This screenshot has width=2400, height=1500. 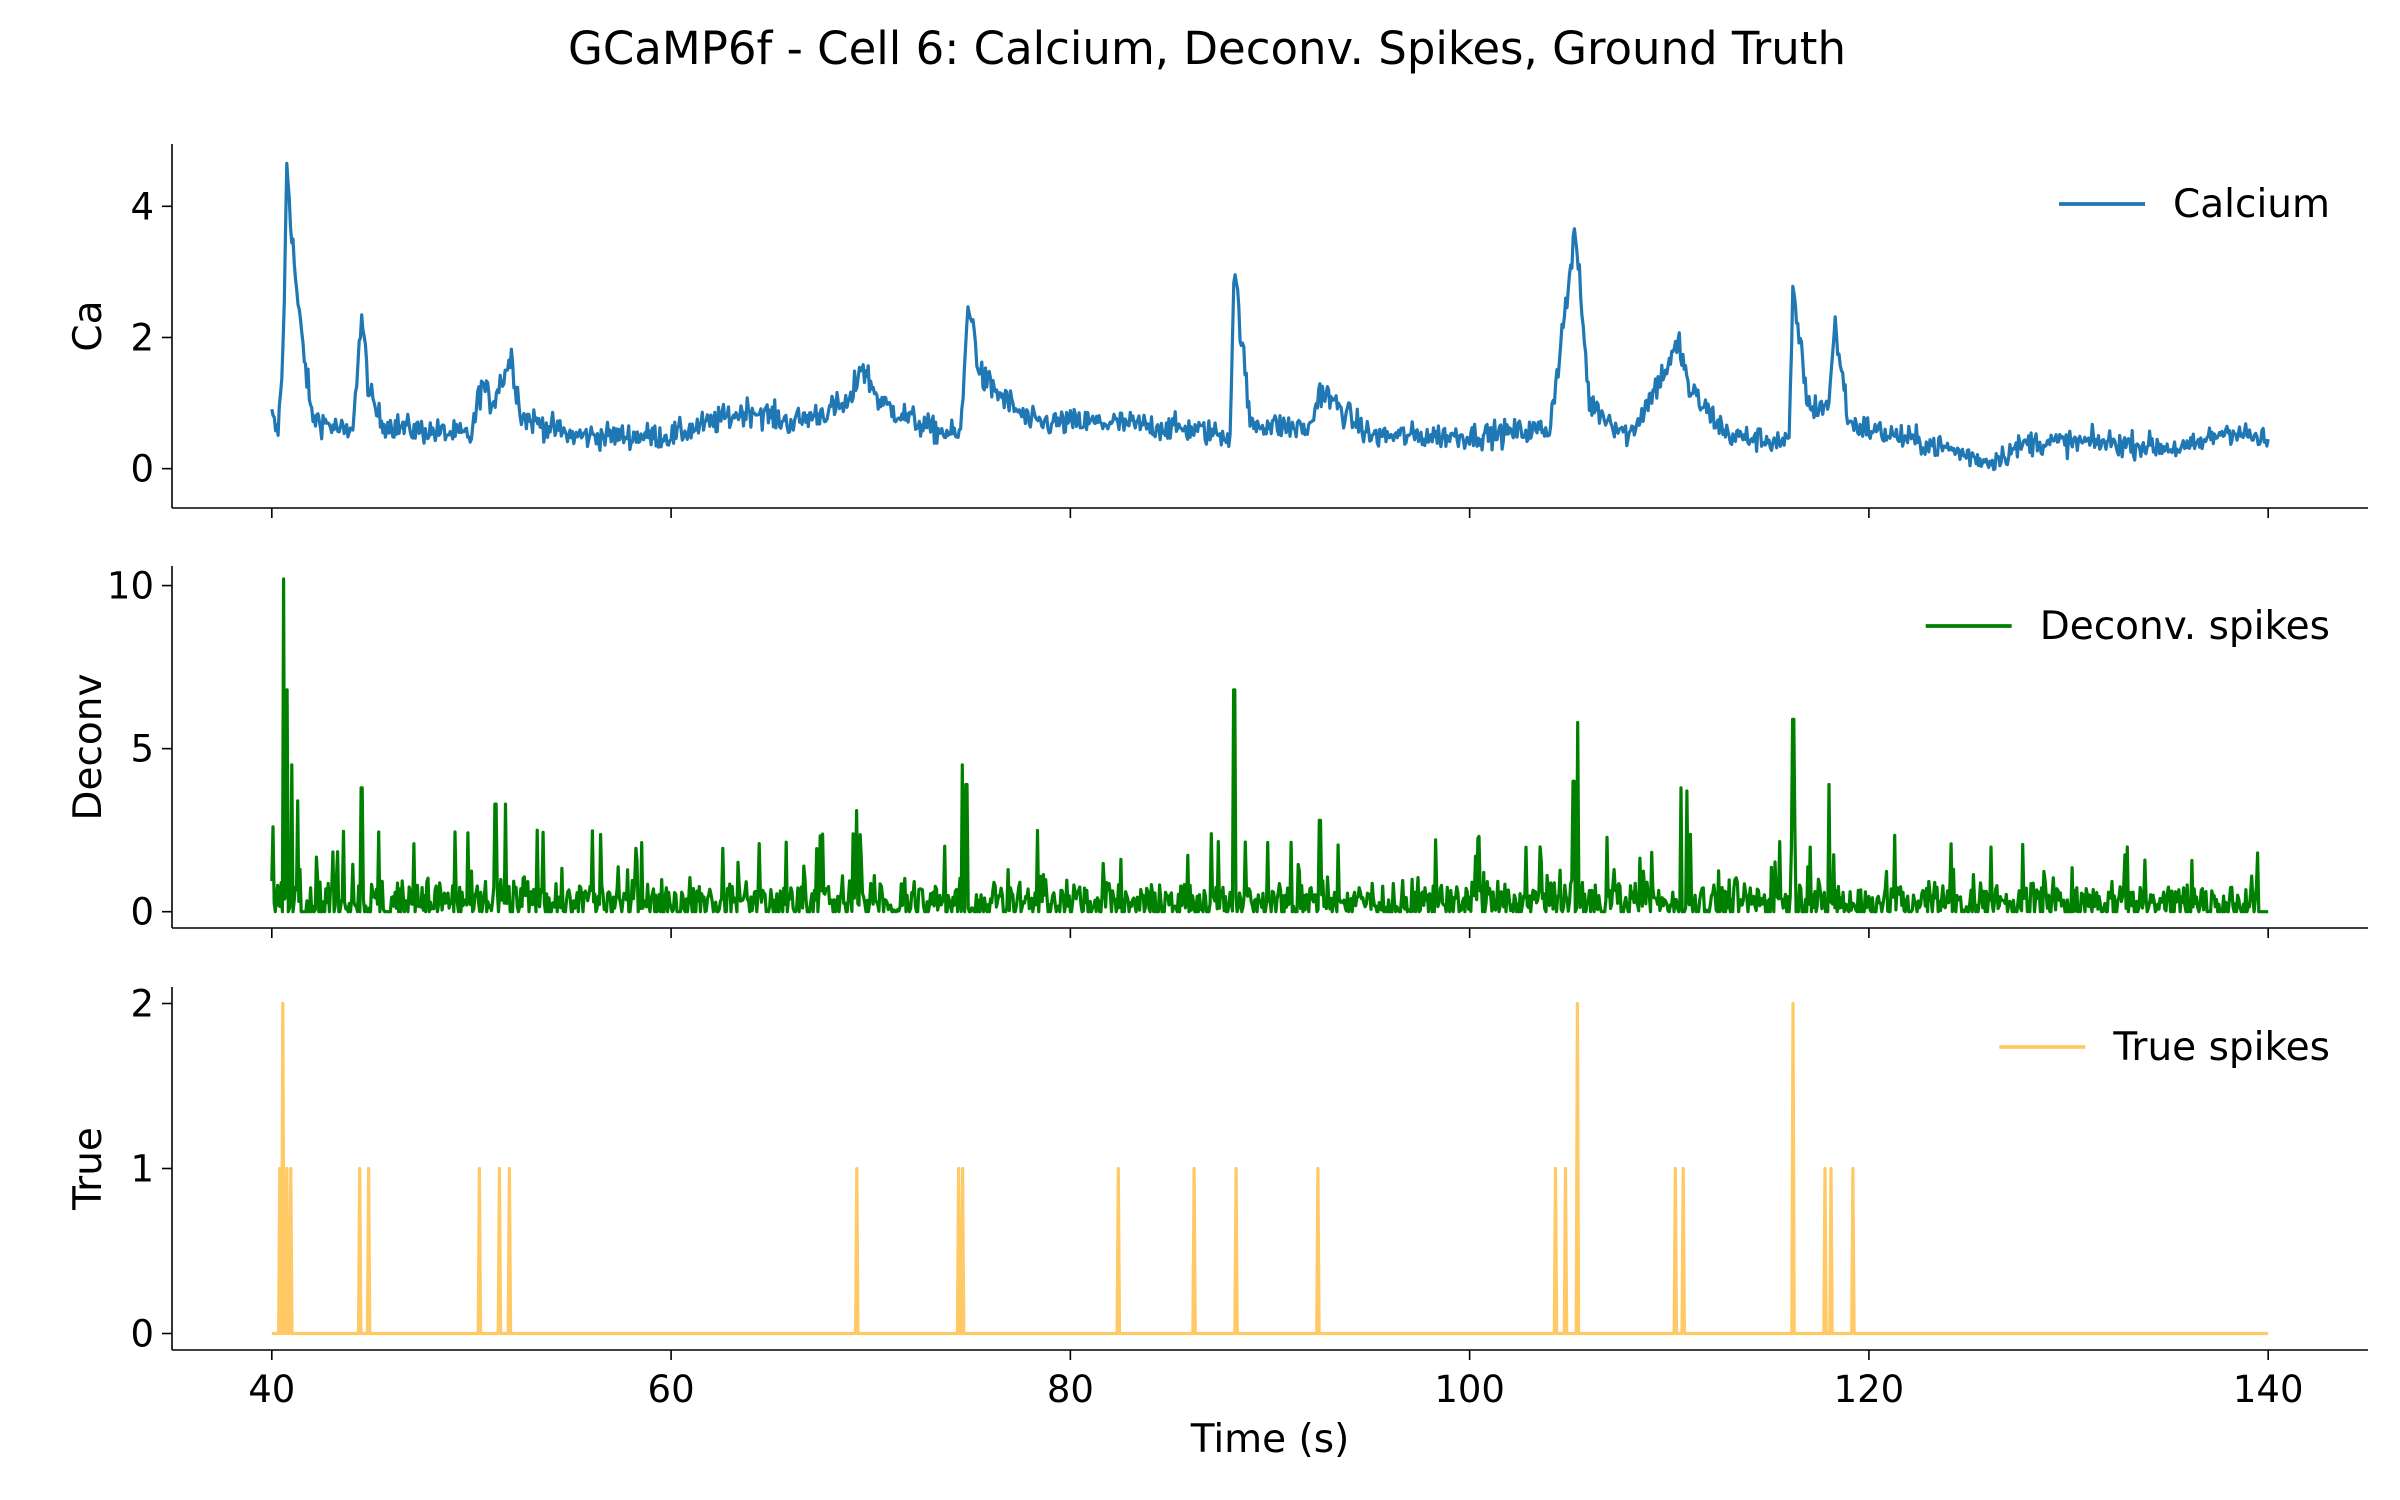 I want to click on legend-label: Calcium, so click(x=2251, y=204).